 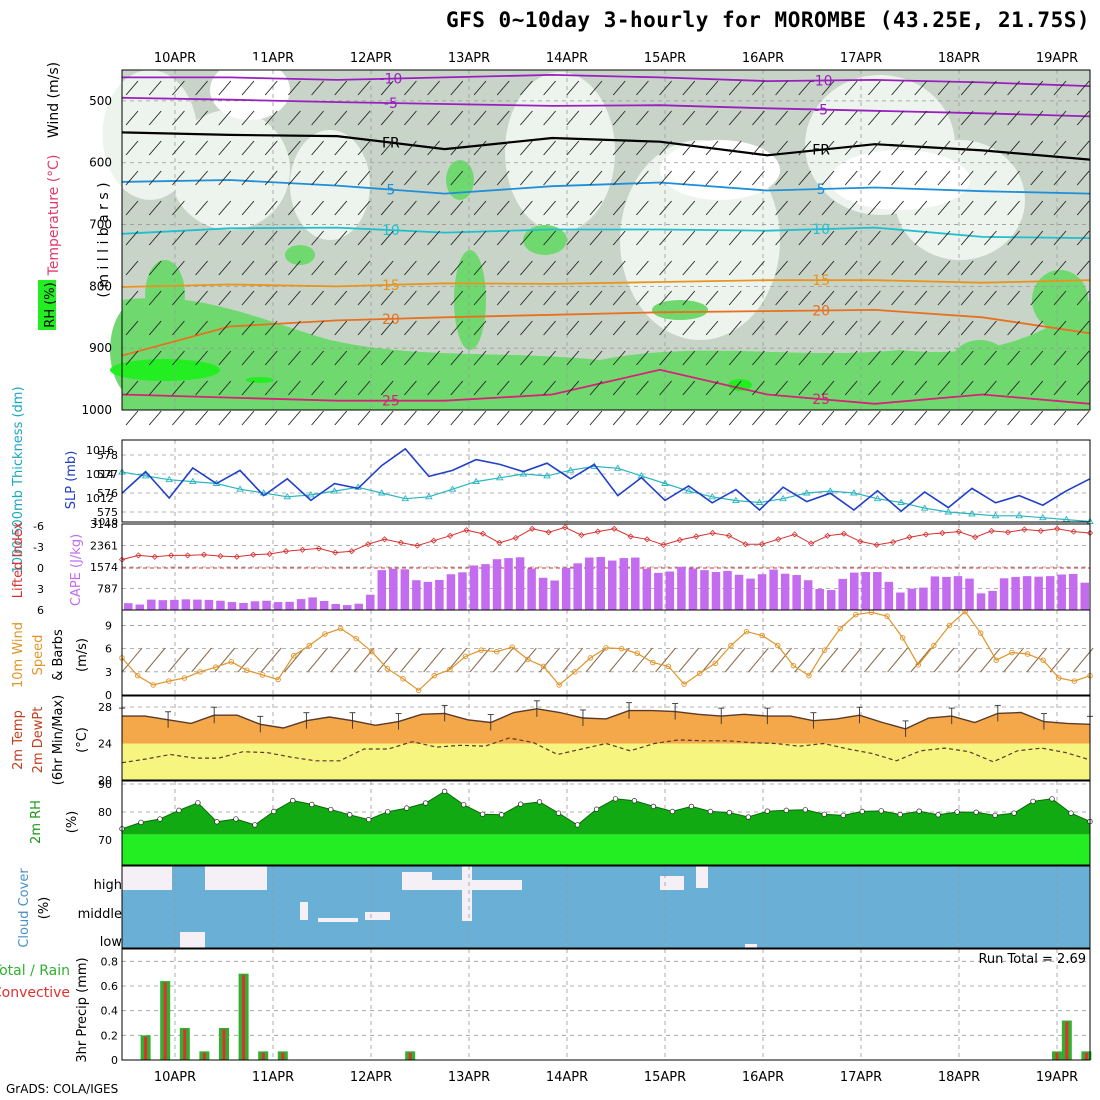 What do you see at coordinates (62, 1089) in the screenshot?
I see `footer-credit: GrADS: COLA/IGES` at bounding box center [62, 1089].